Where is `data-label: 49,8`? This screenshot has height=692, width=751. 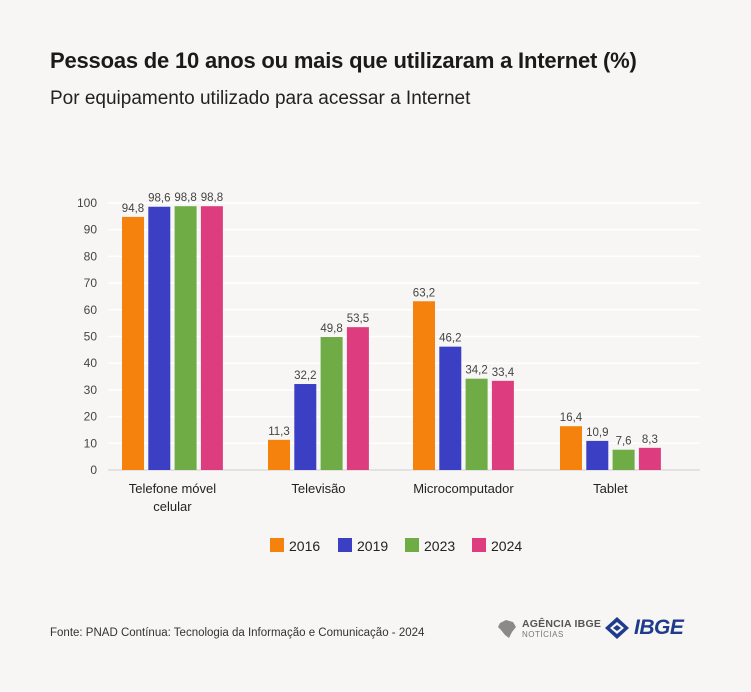
data-label: 49,8 is located at coordinates (331, 329).